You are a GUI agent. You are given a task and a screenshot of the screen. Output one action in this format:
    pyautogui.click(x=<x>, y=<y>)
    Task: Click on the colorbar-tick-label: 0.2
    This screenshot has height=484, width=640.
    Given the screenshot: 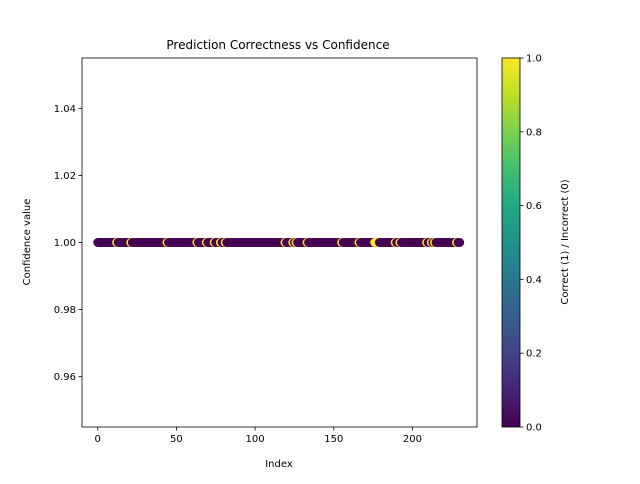 What is the action you would take?
    pyautogui.click(x=534, y=354)
    